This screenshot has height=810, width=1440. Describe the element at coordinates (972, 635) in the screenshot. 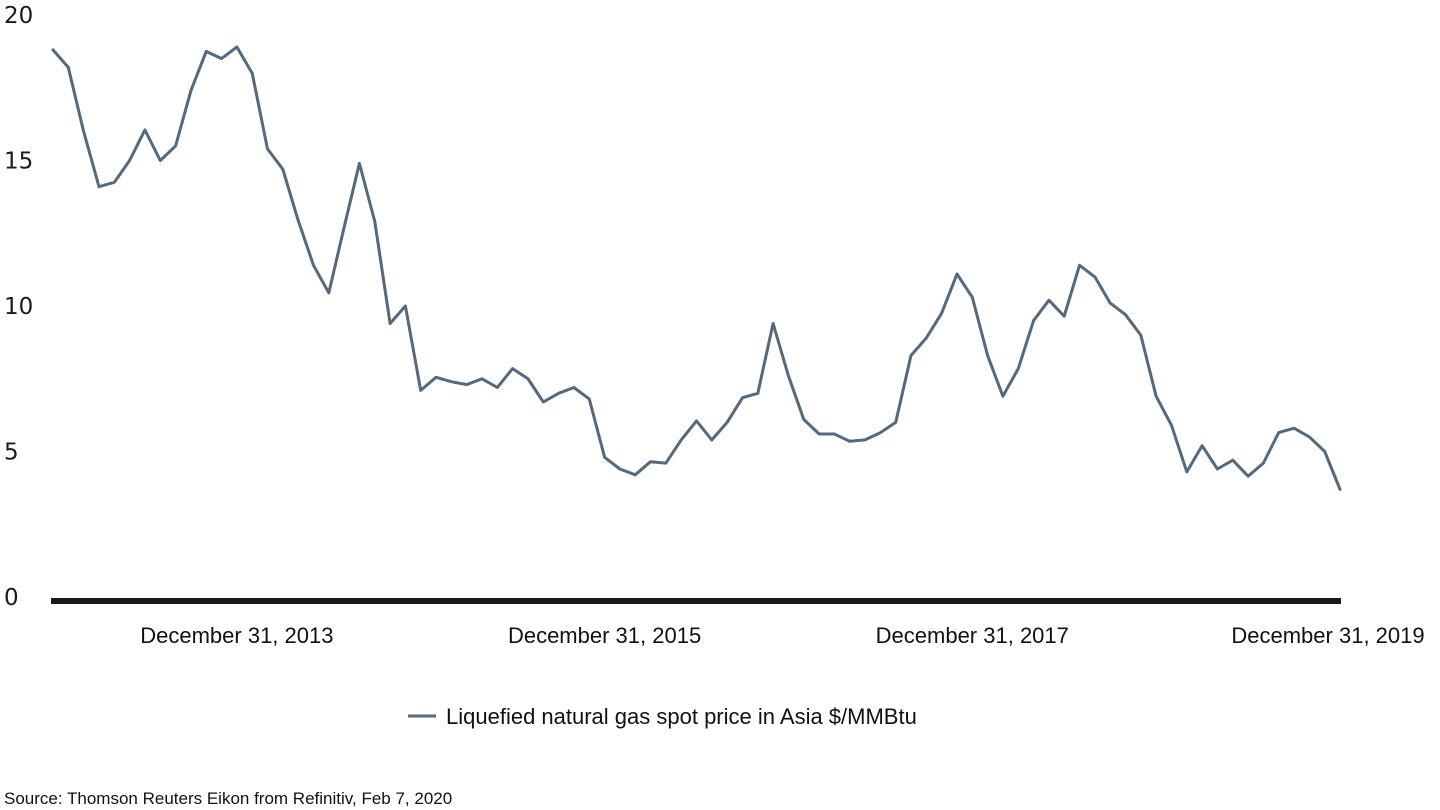

I see `x-tick-label: December 31, 2017` at that location.